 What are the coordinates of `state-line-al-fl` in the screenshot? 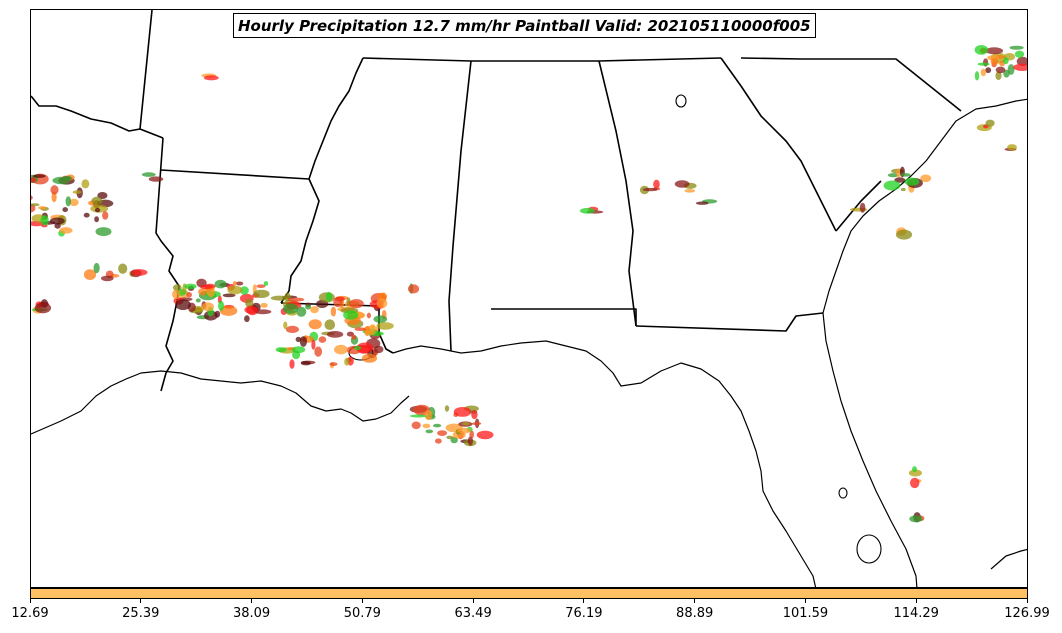 It's located at (564, 317).